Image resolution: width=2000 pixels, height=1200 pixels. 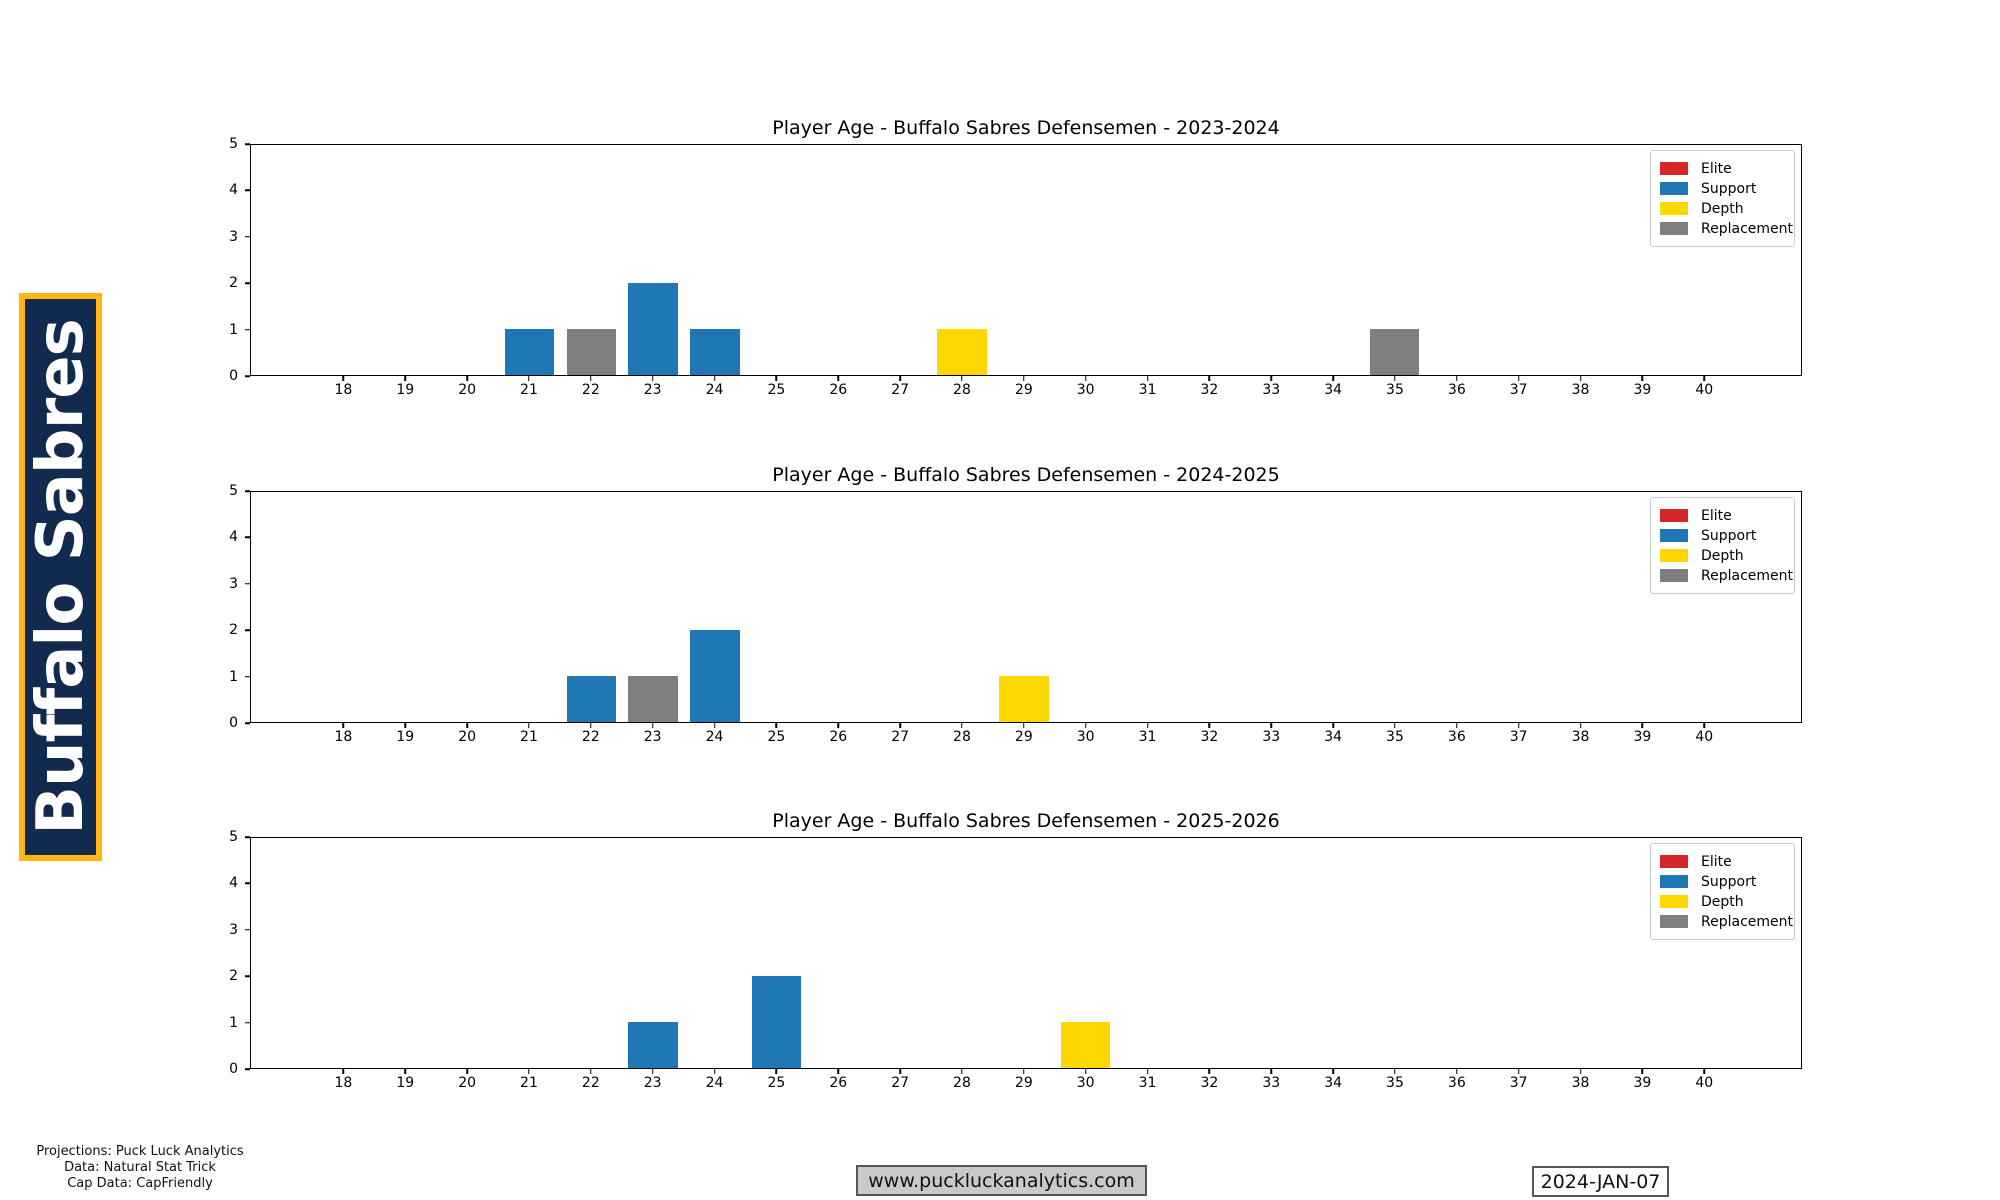 I want to click on website-box: www.puckluckanalytics.com, so click(x=1001, y=1180).